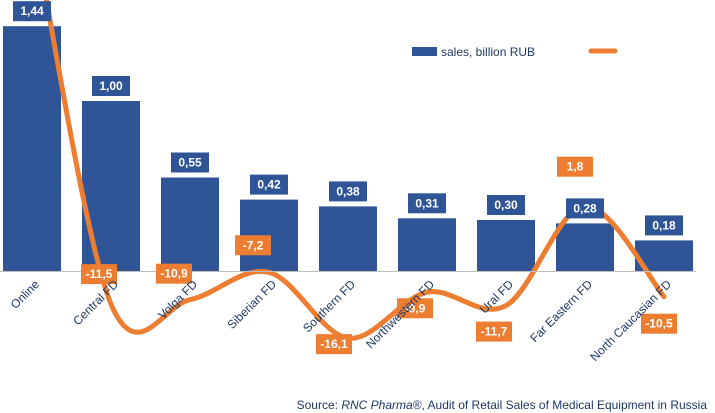 Image resolution: width=715 pixels, height=413 pixels. I want to click on line-label-text: -11,7, so click(494, 332).